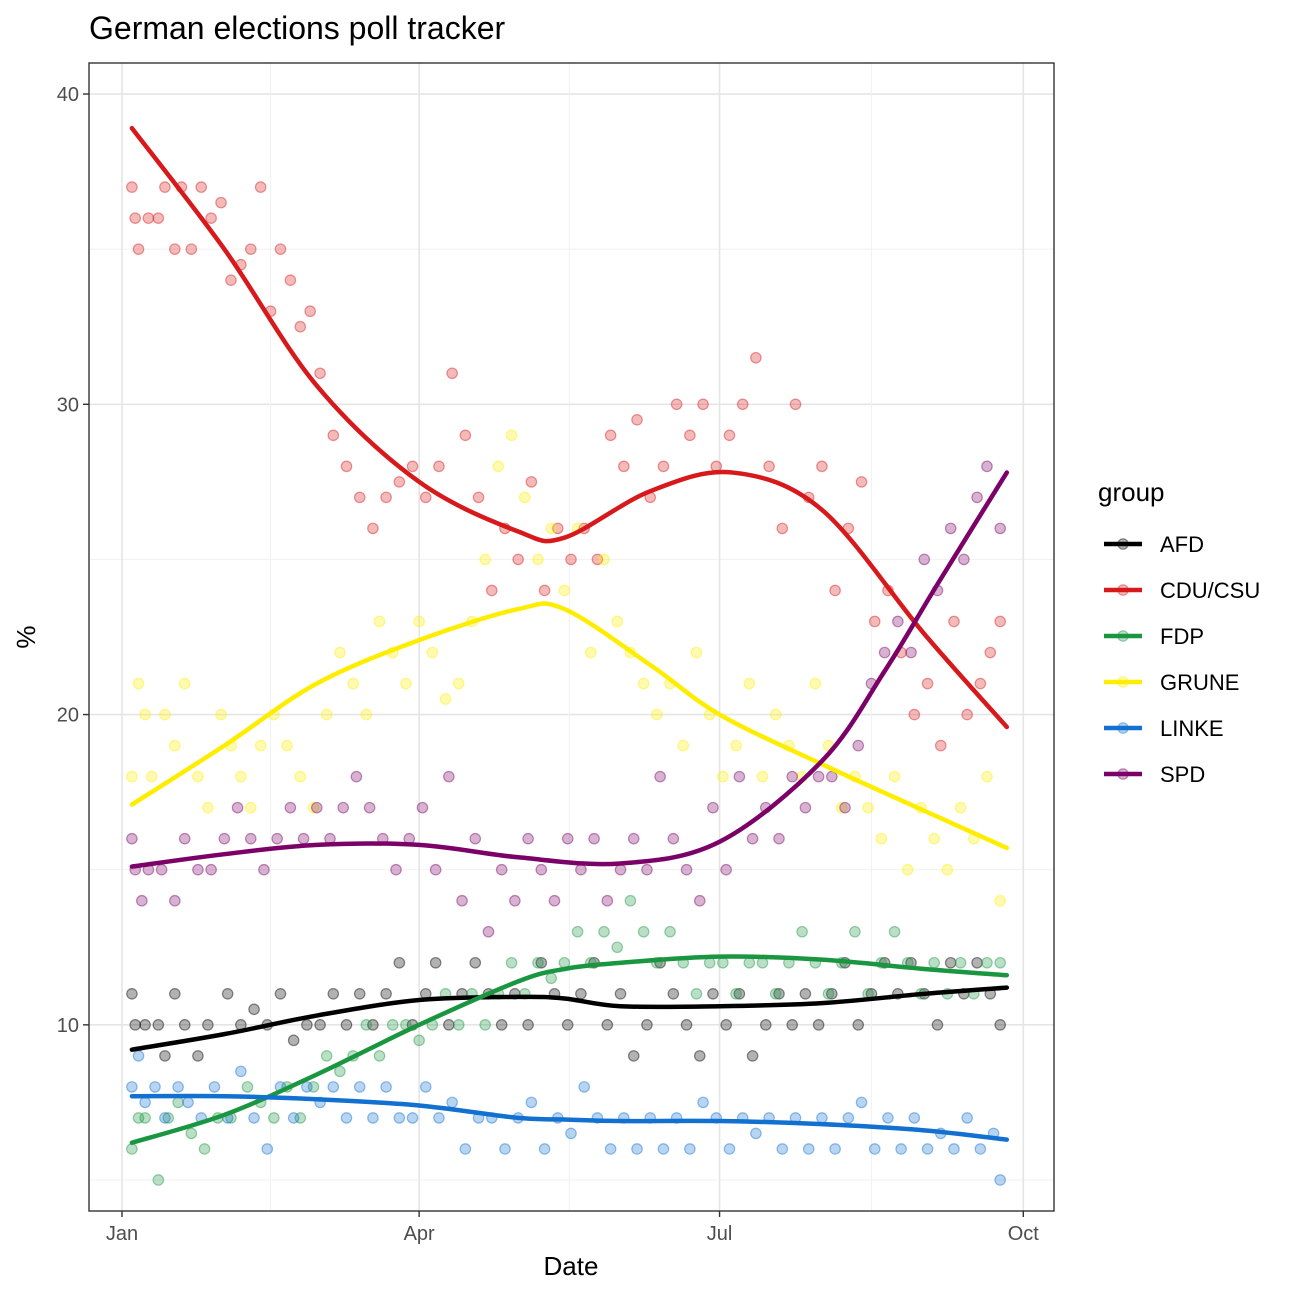 The height and width of the screenshot is (1296, 1296). What do you see at coordinates (73, 560) in the screenshot?
I see `y-axis: 10 20 30 40` at bounding box center [73, 560].